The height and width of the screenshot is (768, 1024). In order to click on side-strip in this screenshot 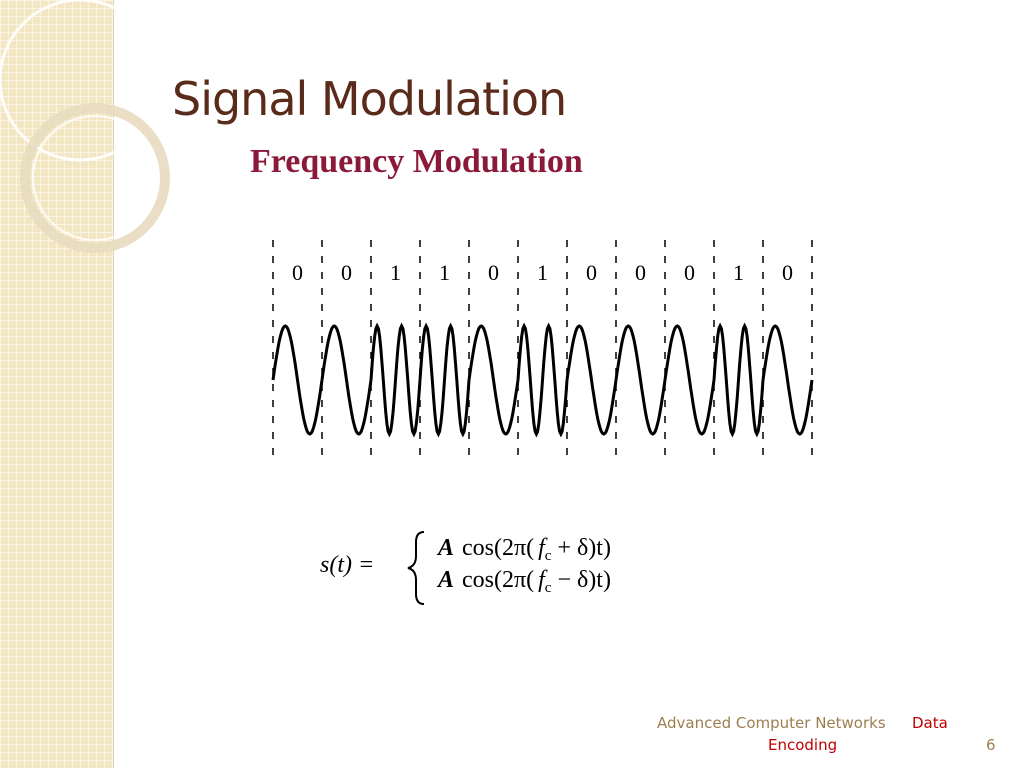, I will do `click(57, 384)`.